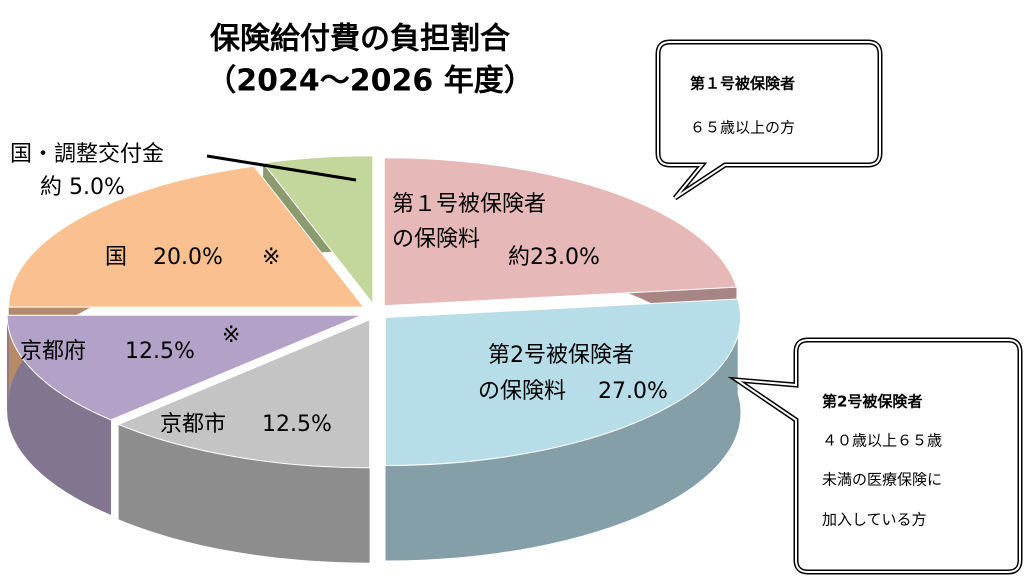 The image size is (1031, 578). I want to click on leader-line, so click(281, 168).